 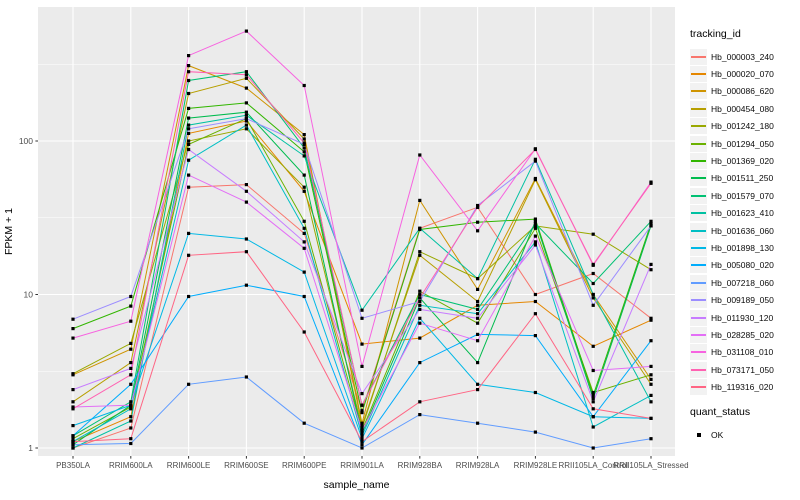 What do you see at coordinates (744, 434) in the screenshot?
I see `legend-item-ok: OK` at bounding box center [744, 434].